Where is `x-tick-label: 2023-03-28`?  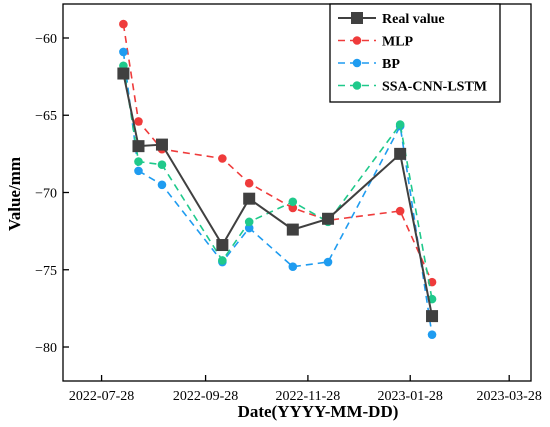
x-tick-label: 2023-03-28 is located at coordinates (509, 396).